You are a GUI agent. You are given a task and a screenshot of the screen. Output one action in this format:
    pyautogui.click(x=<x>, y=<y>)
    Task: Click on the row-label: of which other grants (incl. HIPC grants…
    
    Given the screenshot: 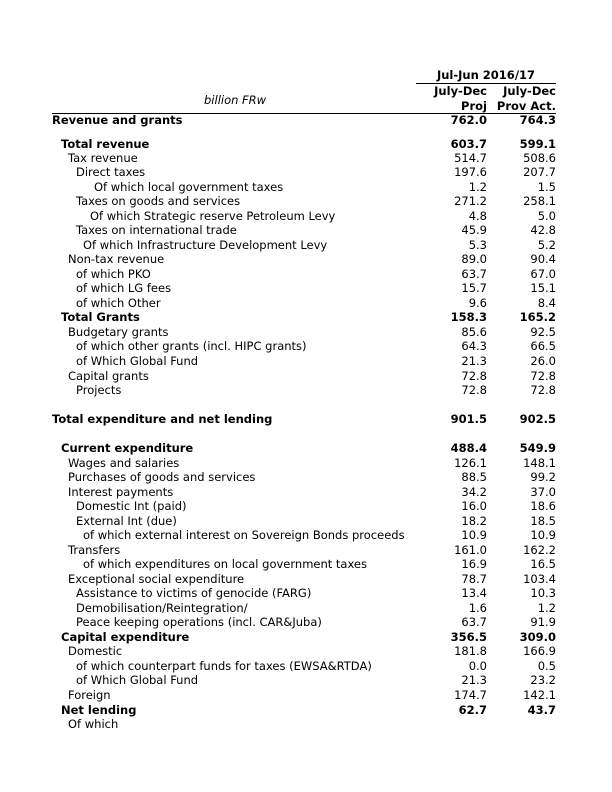 What is the action you would take?
    pyautogui.click(x=191, y=346)
    